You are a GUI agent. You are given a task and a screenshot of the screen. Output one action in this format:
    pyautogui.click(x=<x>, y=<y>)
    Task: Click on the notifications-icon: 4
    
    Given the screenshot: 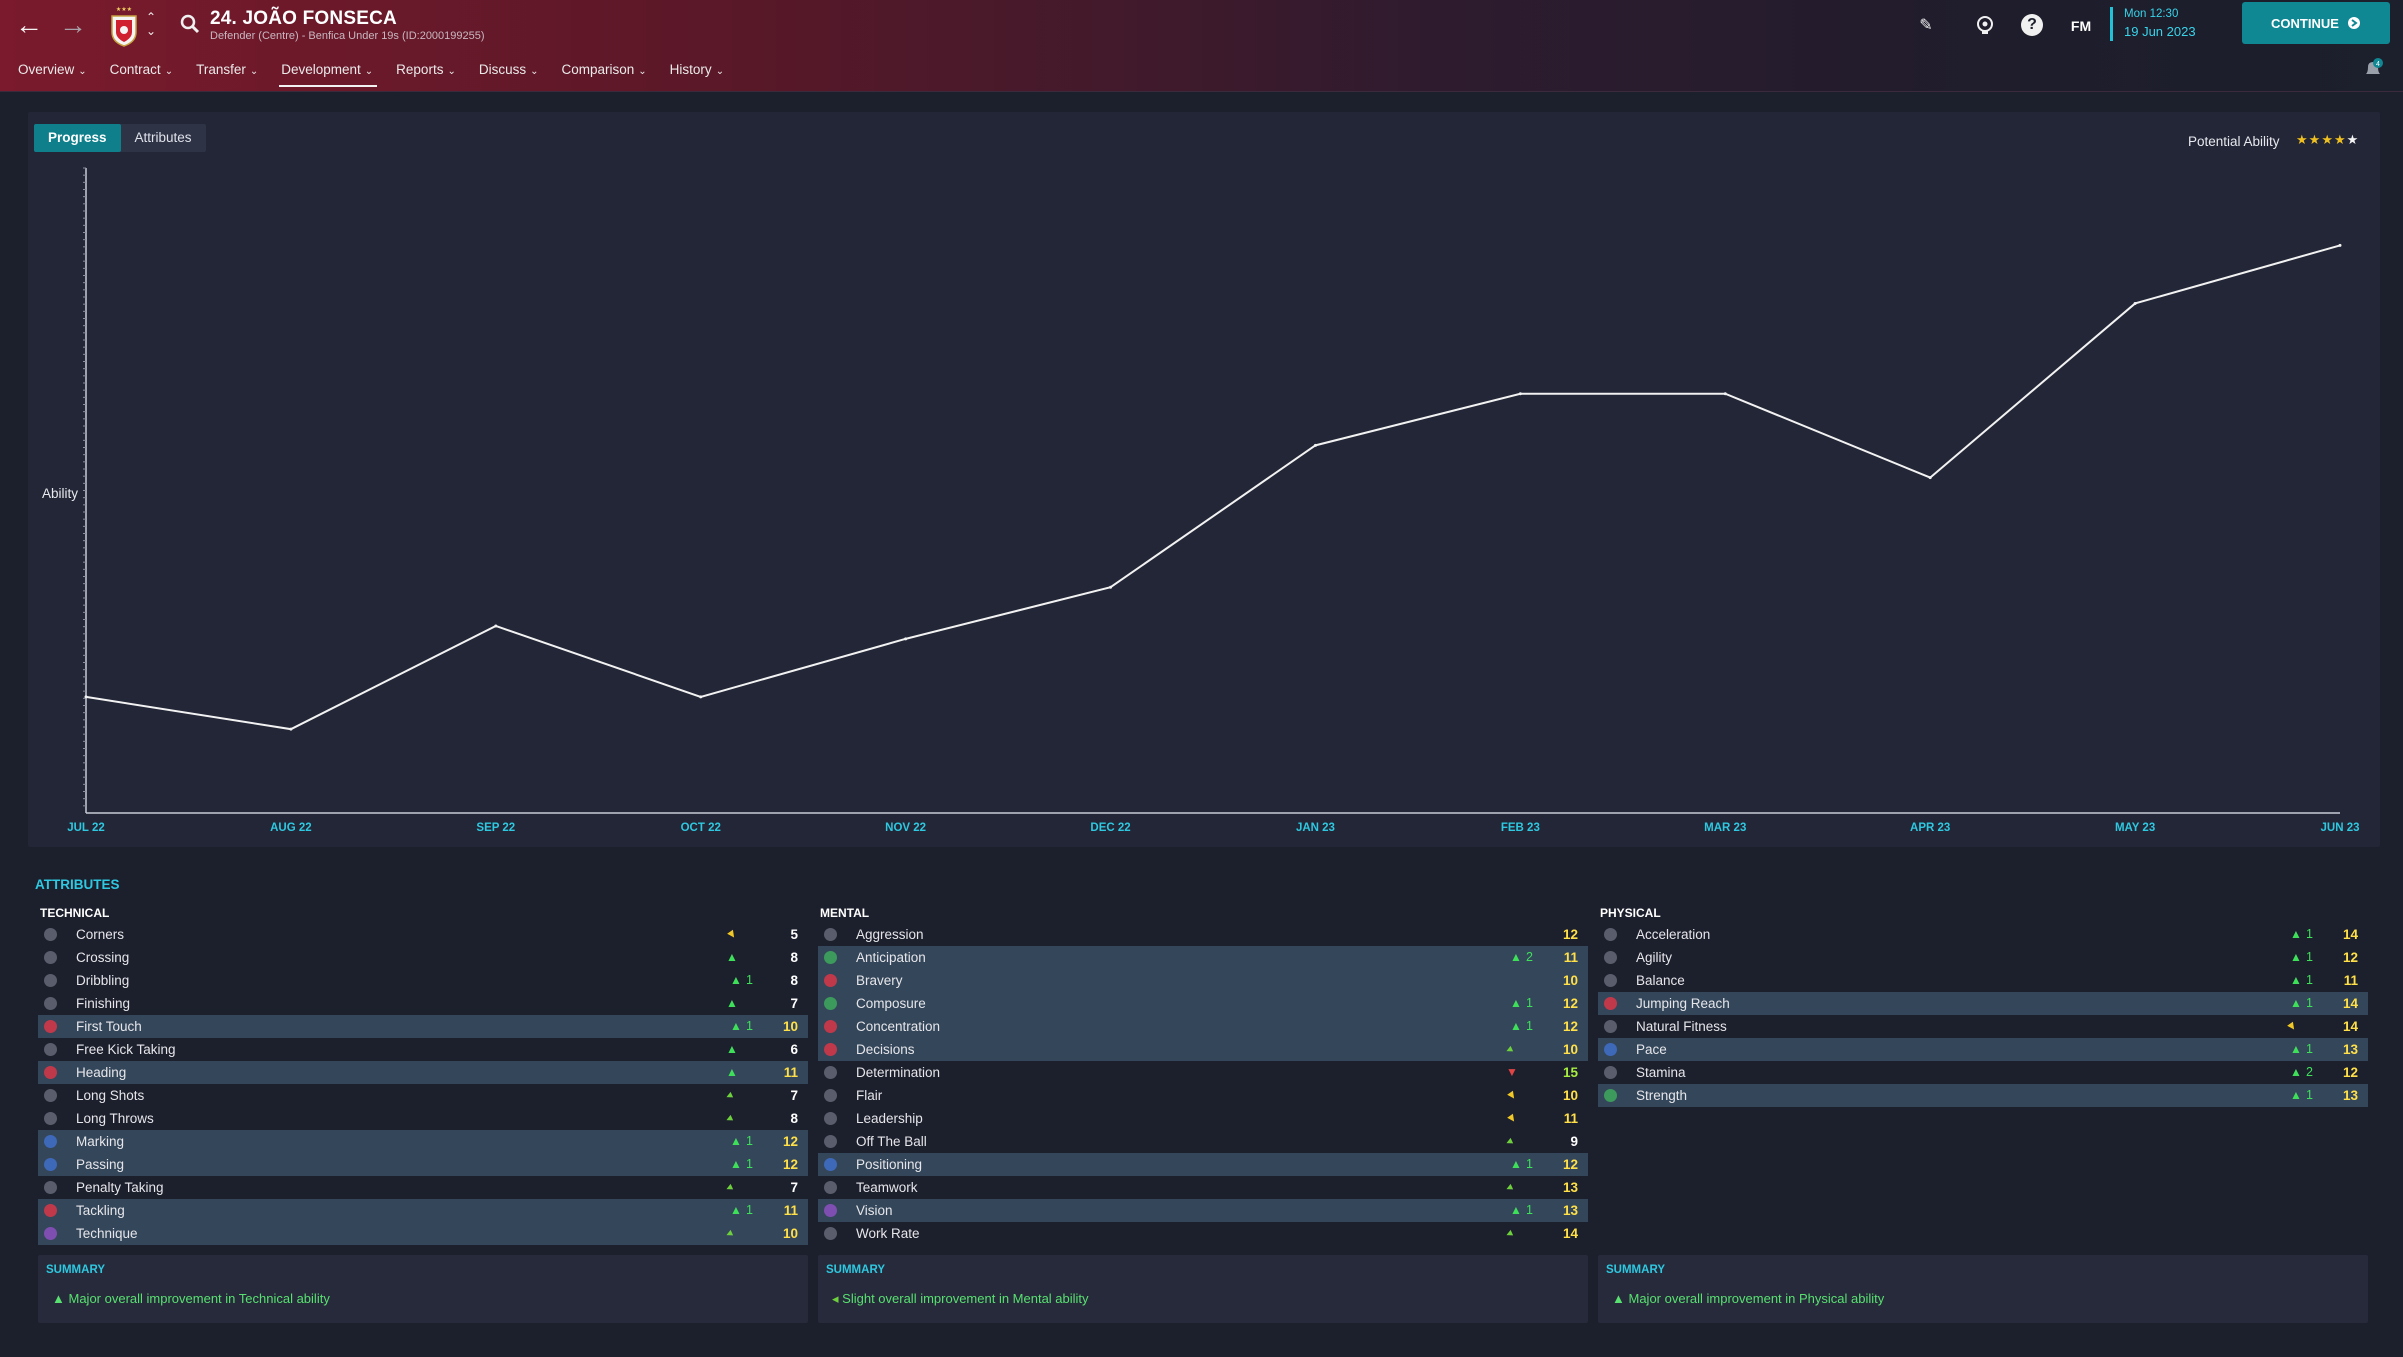 What is the action you would take?
    pyautogui.click(x=2373, y=69)
    